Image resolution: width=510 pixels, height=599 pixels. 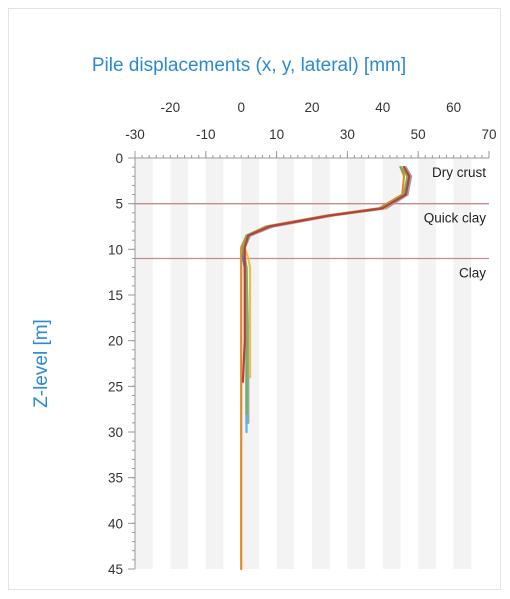 What do you see at coordinates (347, 134) in the screenshot?
I see `x-tick-label: 30` at bounding box center [347, 134].